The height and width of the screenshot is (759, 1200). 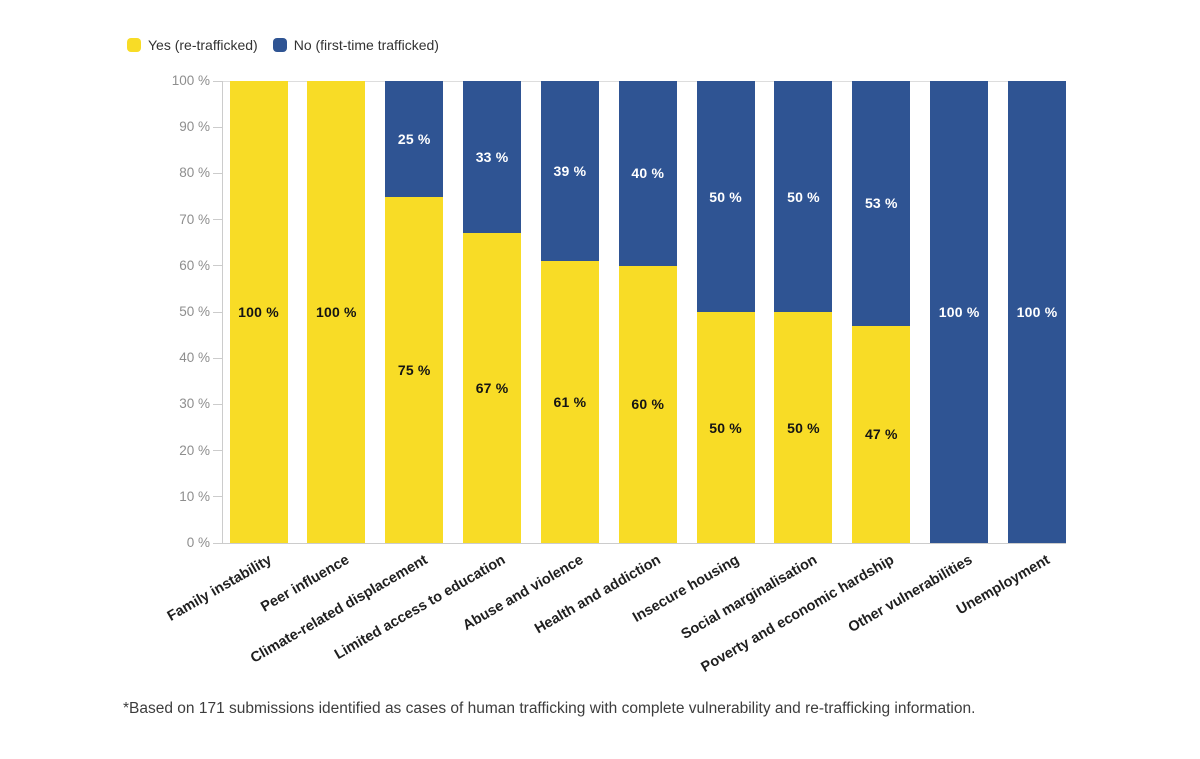 What do you see at coordinates (194, 173) in the screenshot?
I see `y-axis-tick-label: 80 %` at bounding box center [194, 173].